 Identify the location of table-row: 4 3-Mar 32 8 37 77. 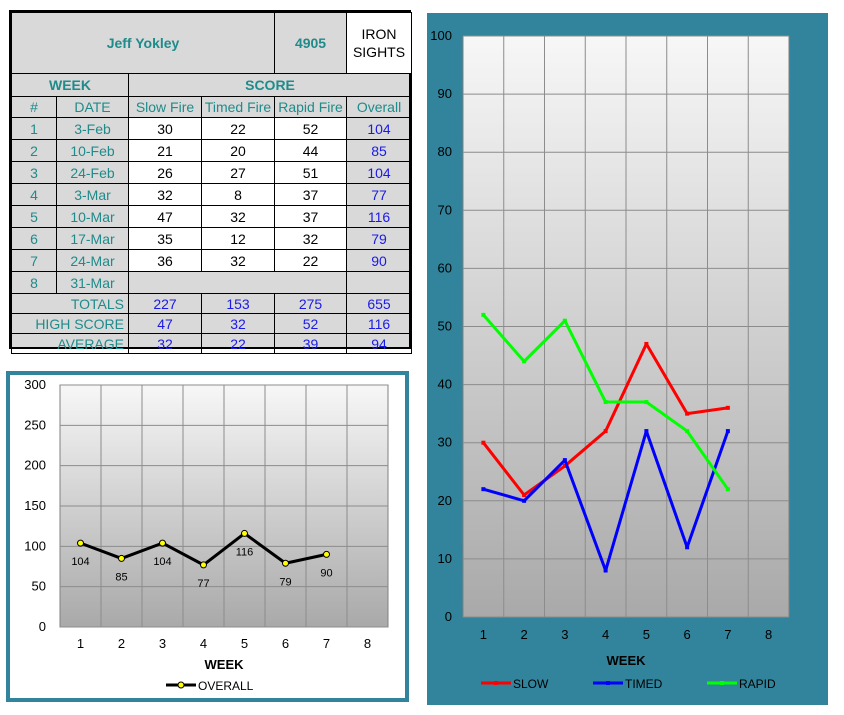
(212, 194).